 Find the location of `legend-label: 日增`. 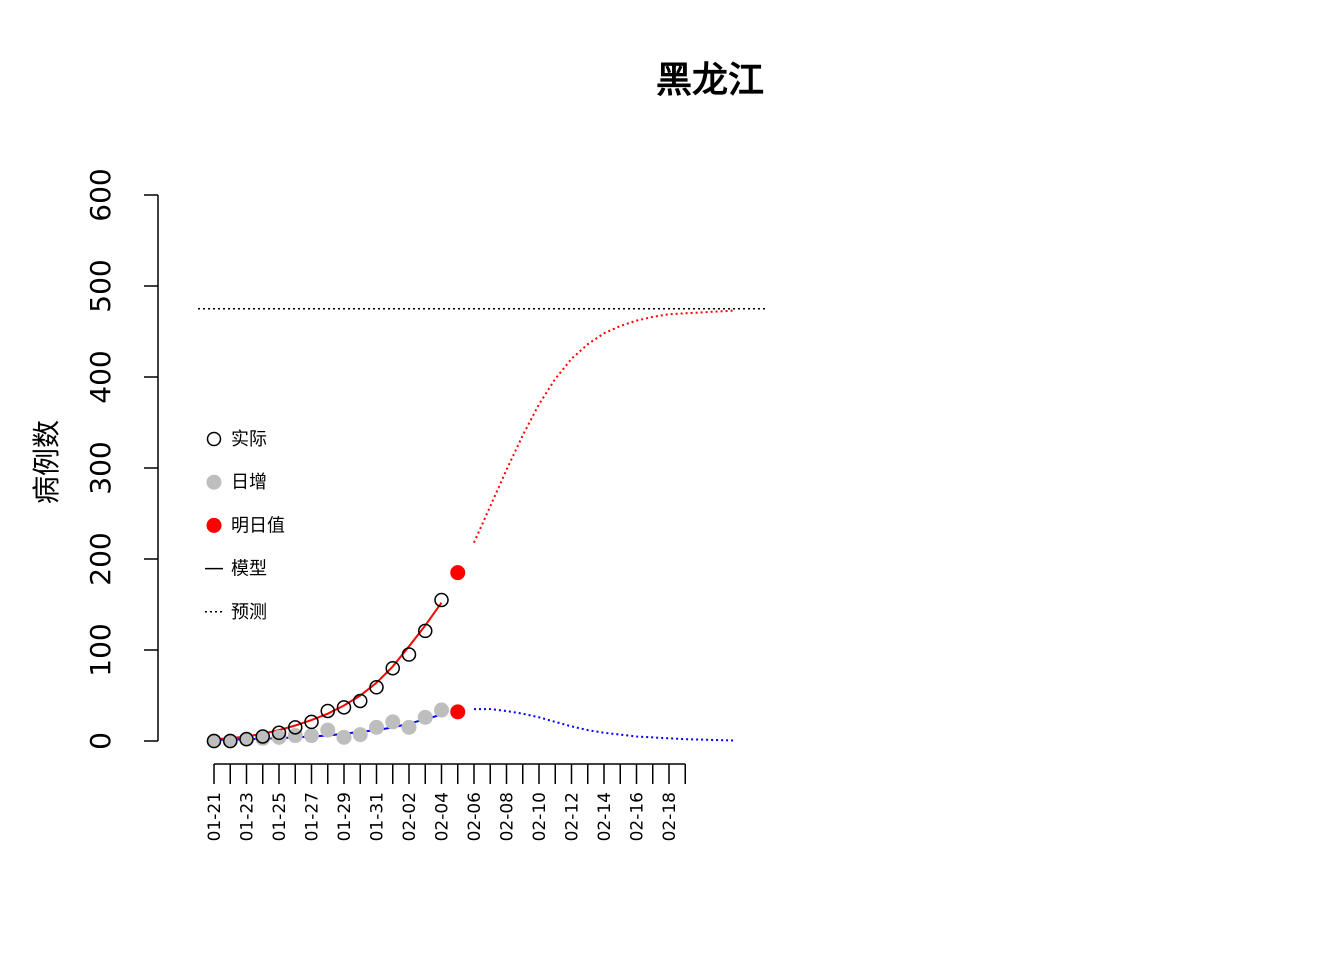

legend-label: 日增 is located at coordinates (249, 482).